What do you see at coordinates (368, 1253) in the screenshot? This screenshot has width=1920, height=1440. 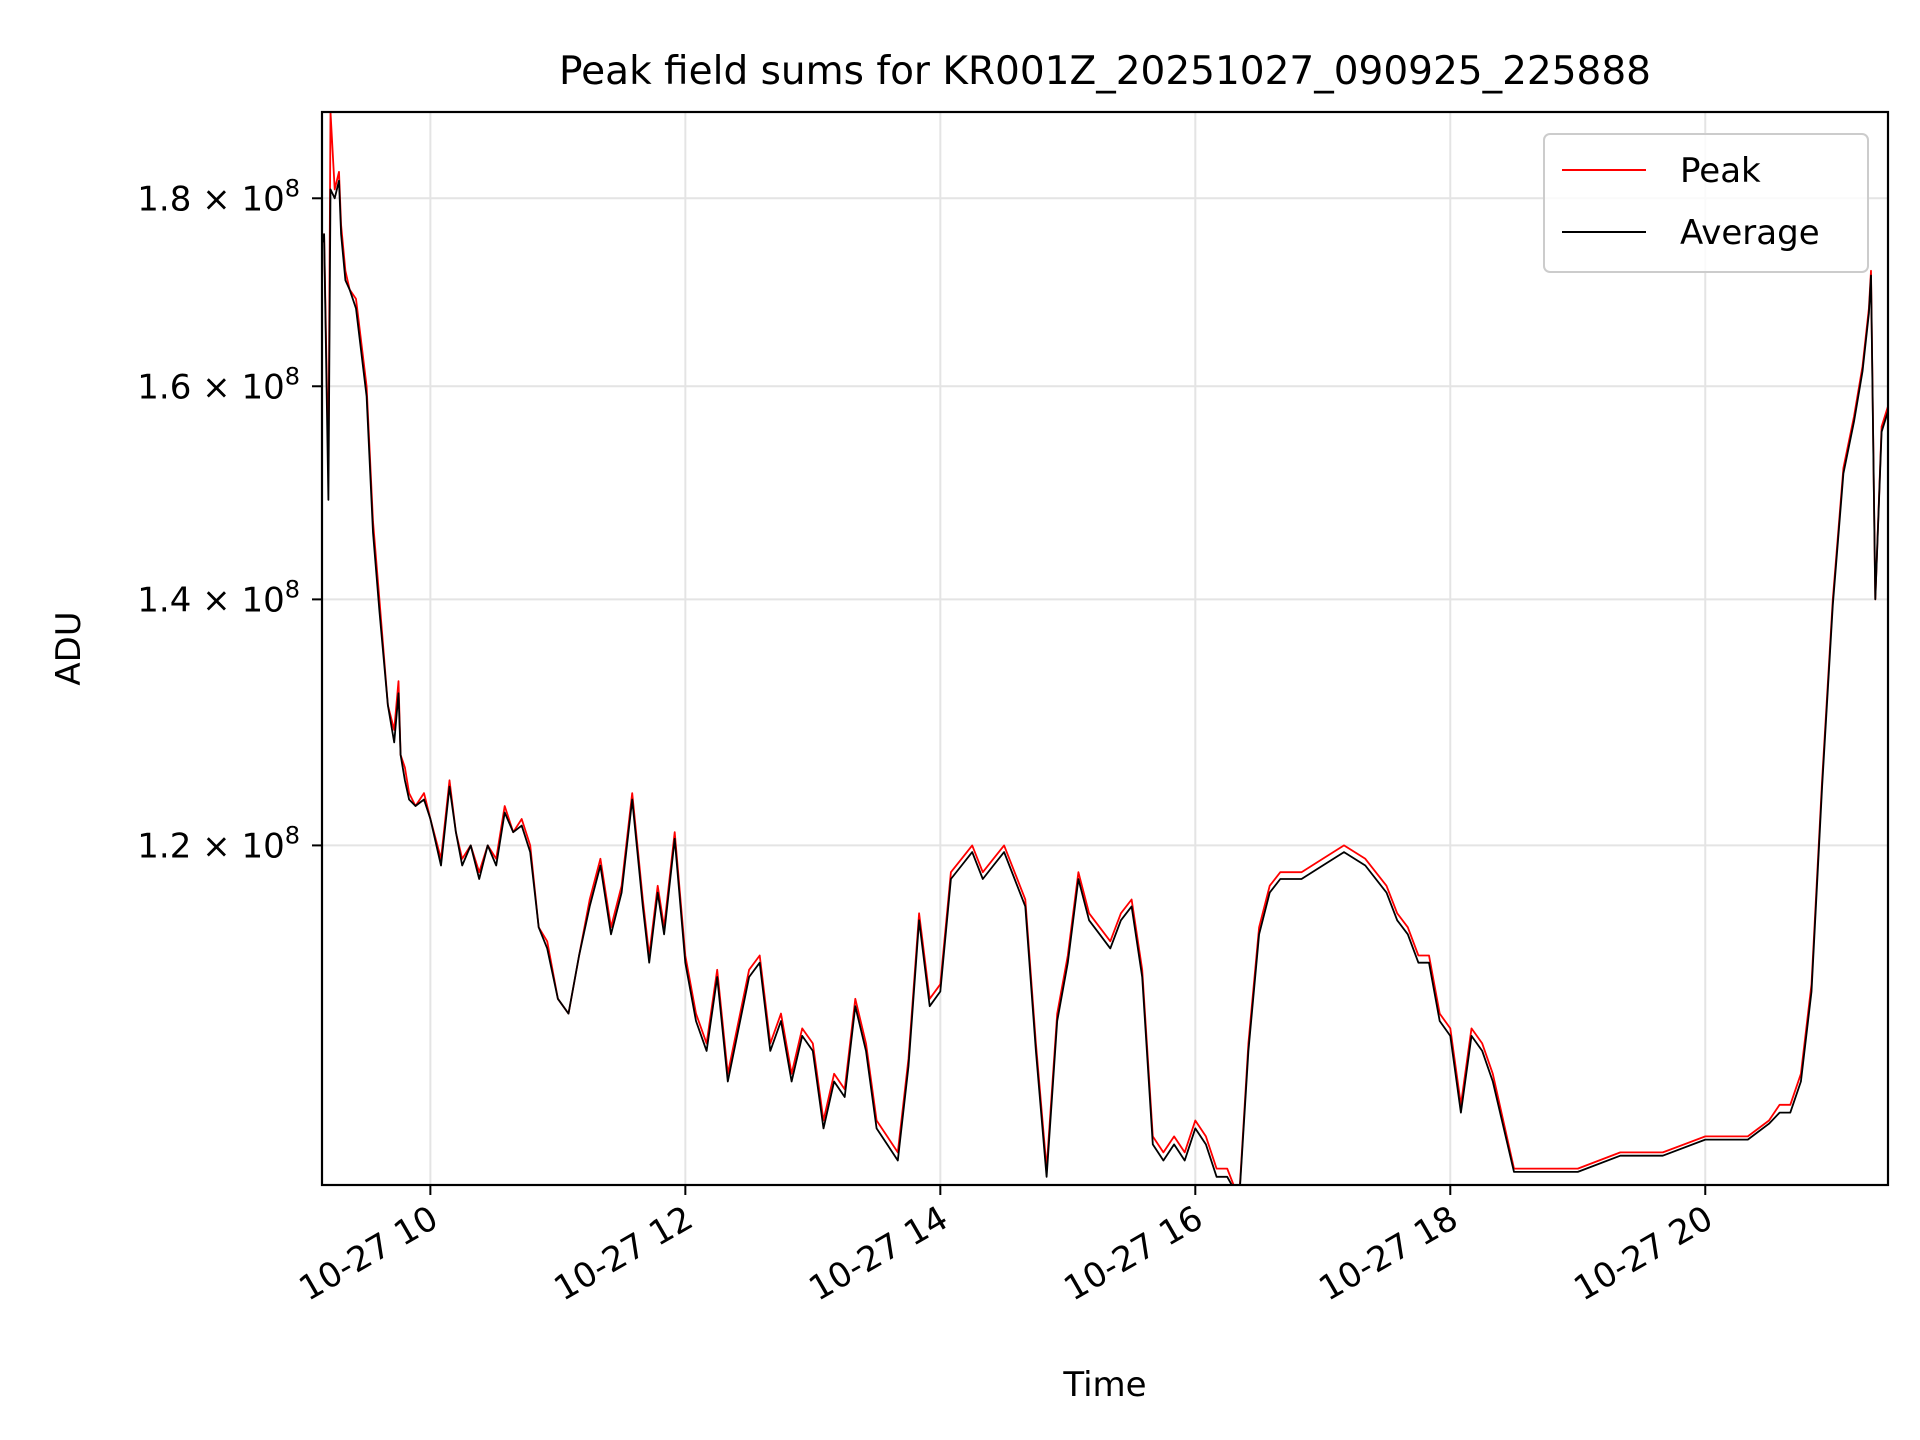 I see `x-tick-label: 10-27 10` at bounding box center [368, 1253].